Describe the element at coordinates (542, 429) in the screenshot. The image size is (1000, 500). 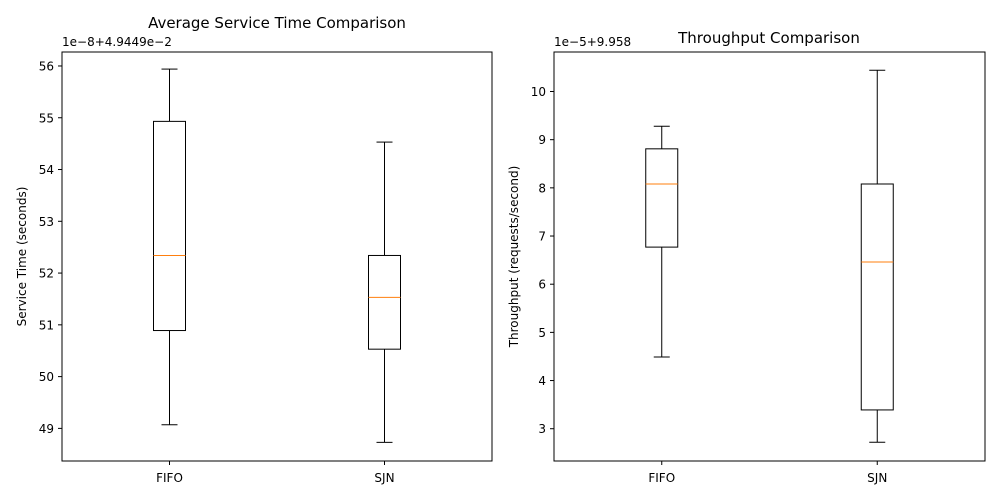
I see `y-tick-label: 3` at that location.